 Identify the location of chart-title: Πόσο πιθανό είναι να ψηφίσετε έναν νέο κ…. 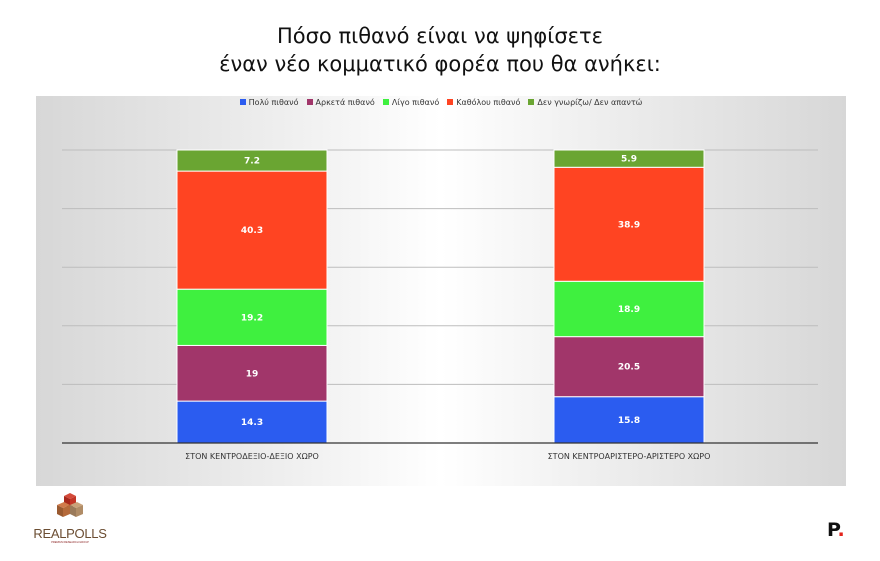
(440, 50).